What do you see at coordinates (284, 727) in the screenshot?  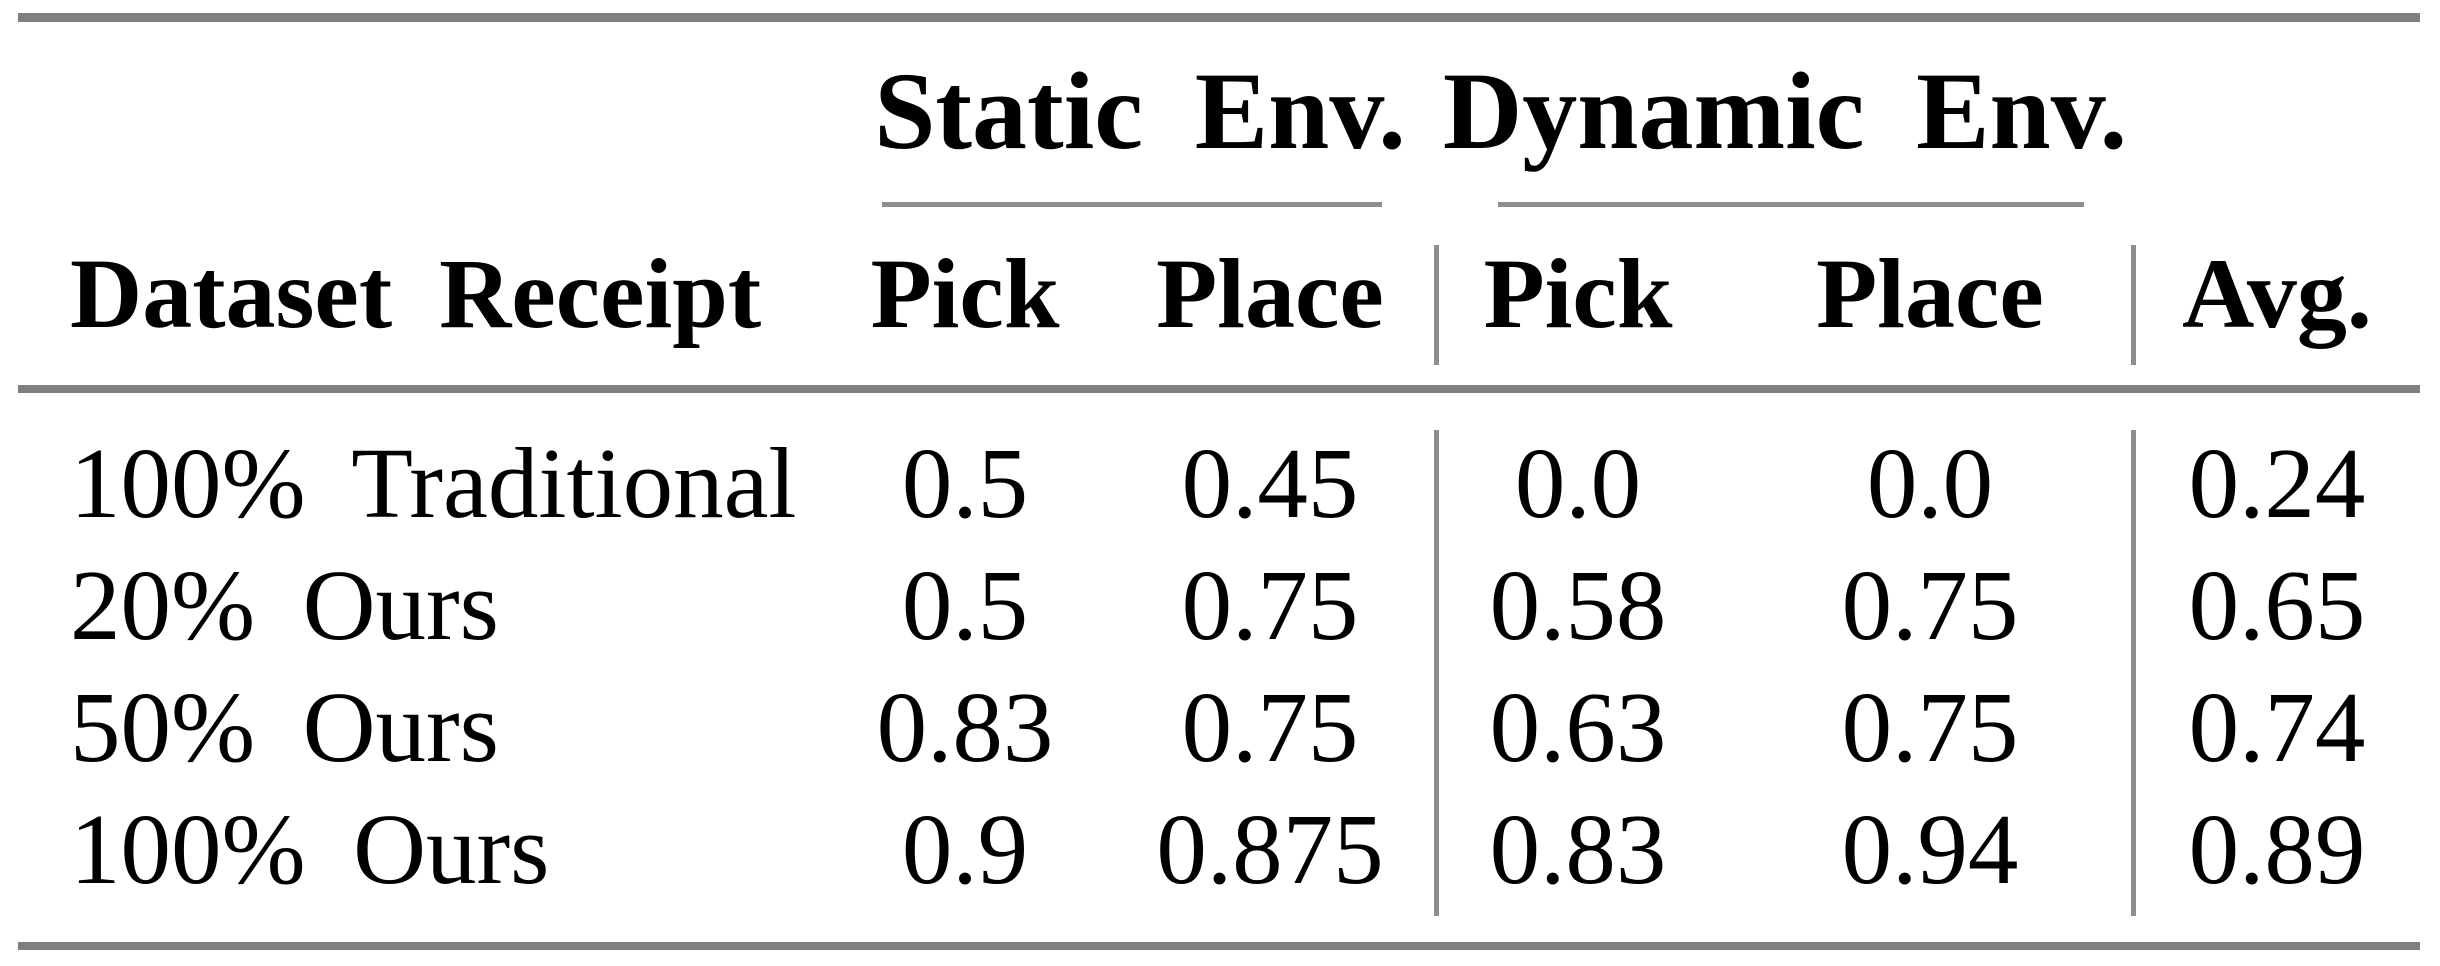 I see `row-label: 50% Ours` at bounding box center [284, 727].